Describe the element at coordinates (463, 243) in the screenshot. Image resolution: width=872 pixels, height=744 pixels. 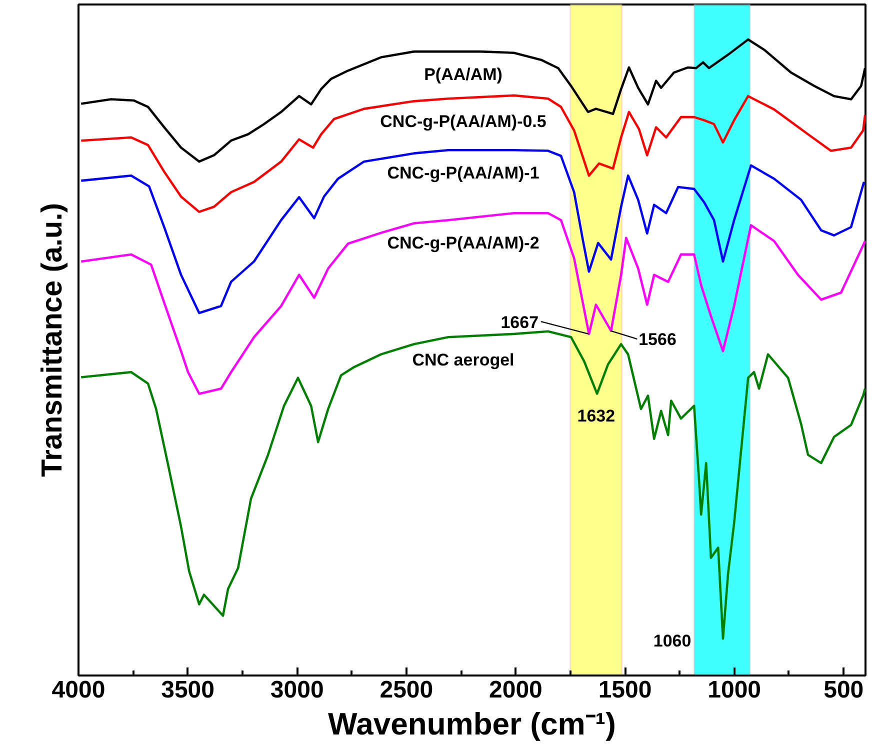
I see `series-label: CNC-g-P(AA/AM)-2` at that location.